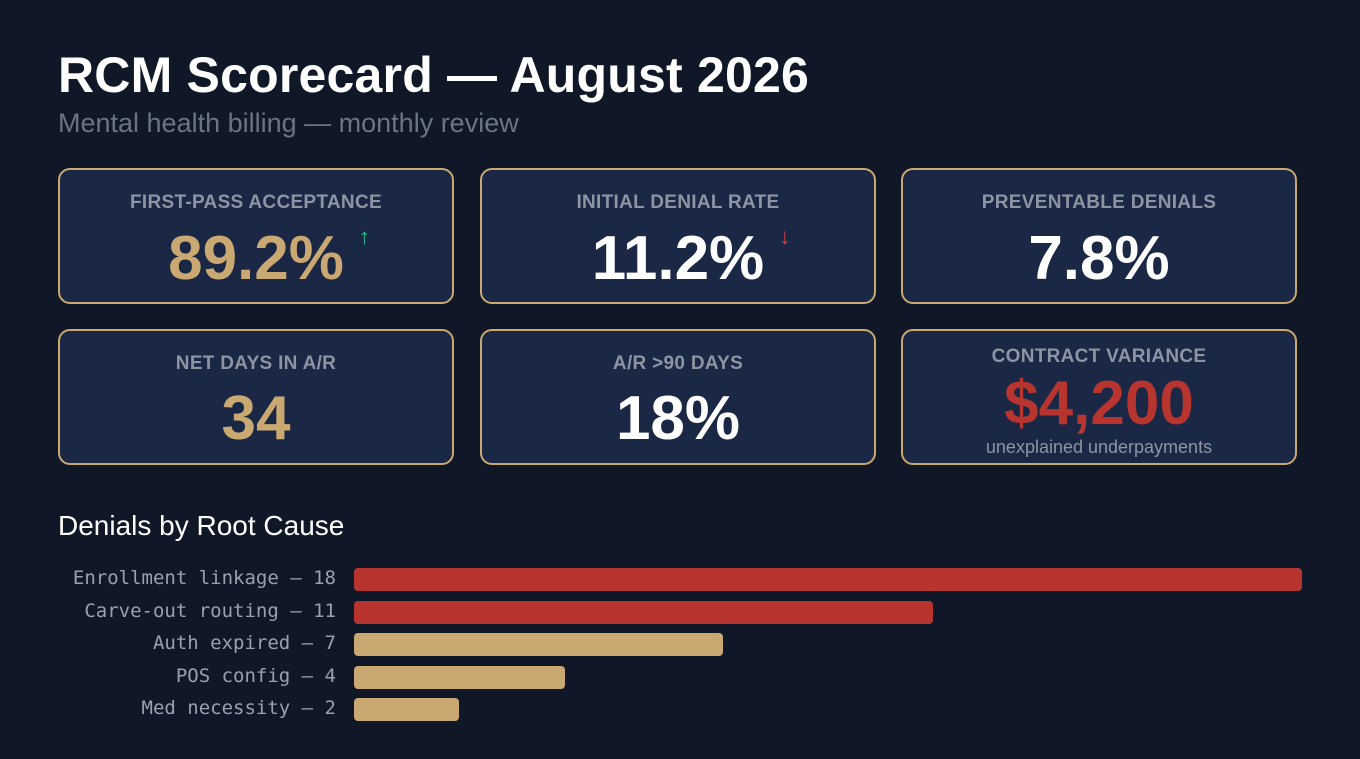 Image resolution: width=1360 pixels, height=759 pixels. I want to click on kpi-value: 11.2% ↓, so click(678, 257).